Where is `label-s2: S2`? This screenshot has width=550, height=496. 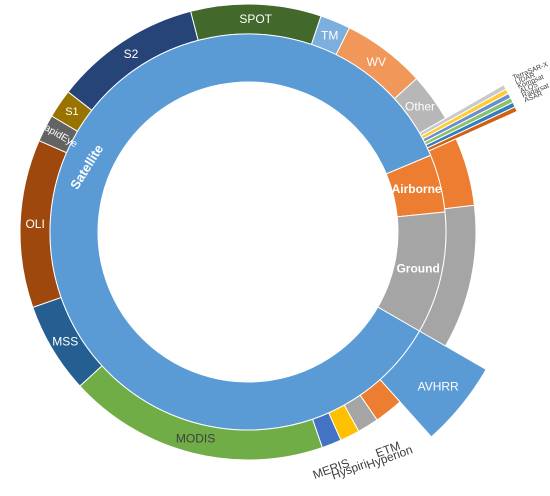
label-s2: S2 is located at coordinates (131, 54).